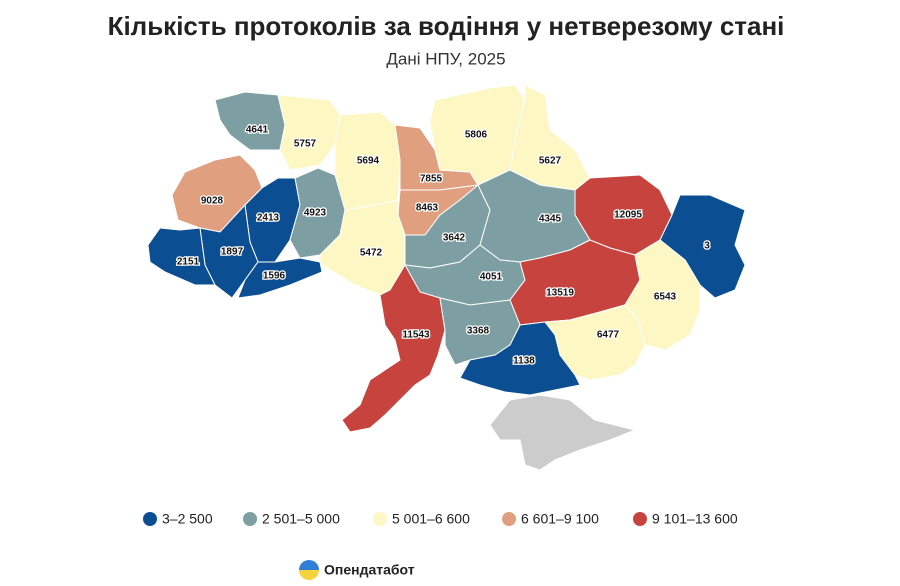 This screenshot has height=586, width=900. Describe the element at coordinates (369, 570) in the screenshot. I see `brand-name: Опендатабот` at that location.